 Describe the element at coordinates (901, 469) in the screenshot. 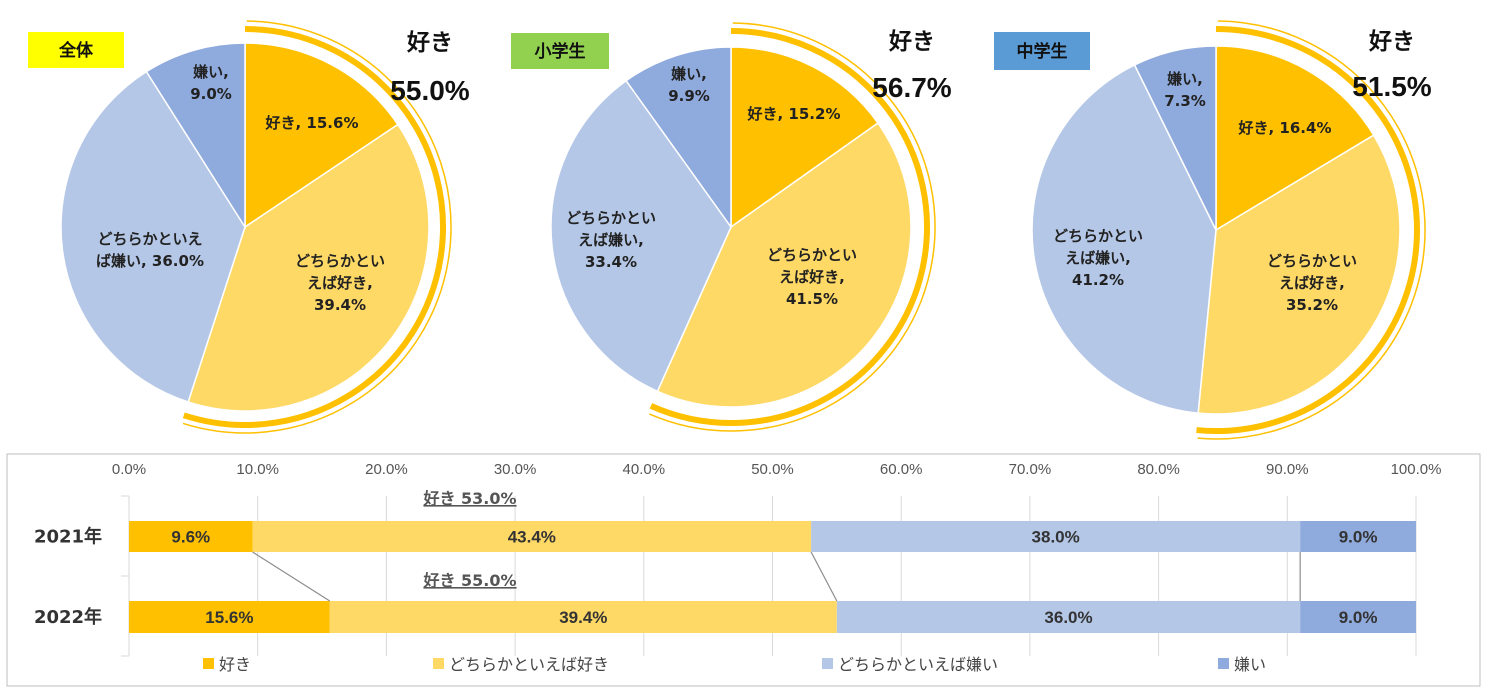

I see `x-tick-label: 60.0%` at that location.